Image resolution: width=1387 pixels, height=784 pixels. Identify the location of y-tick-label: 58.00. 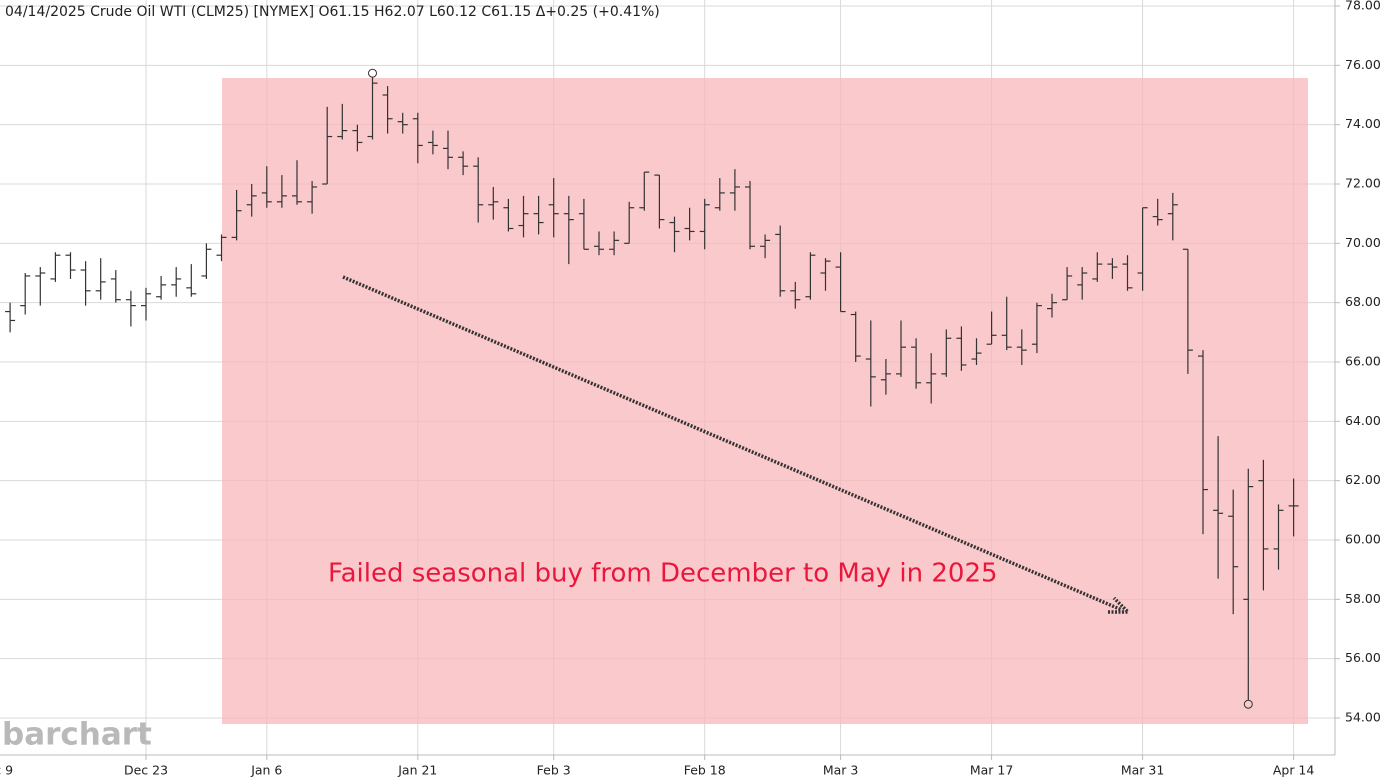
(1363, 598).